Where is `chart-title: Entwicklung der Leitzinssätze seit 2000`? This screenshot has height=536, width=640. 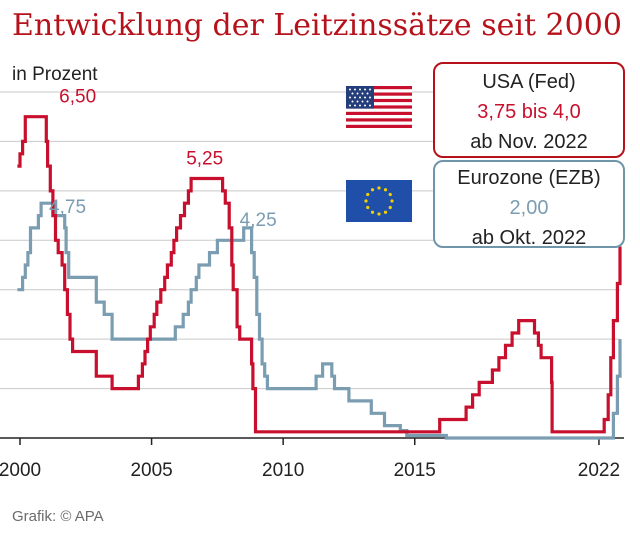
chart-title: Entwicklung der Leitzinssätze seit 2000 is located at coordinates (317, 25).